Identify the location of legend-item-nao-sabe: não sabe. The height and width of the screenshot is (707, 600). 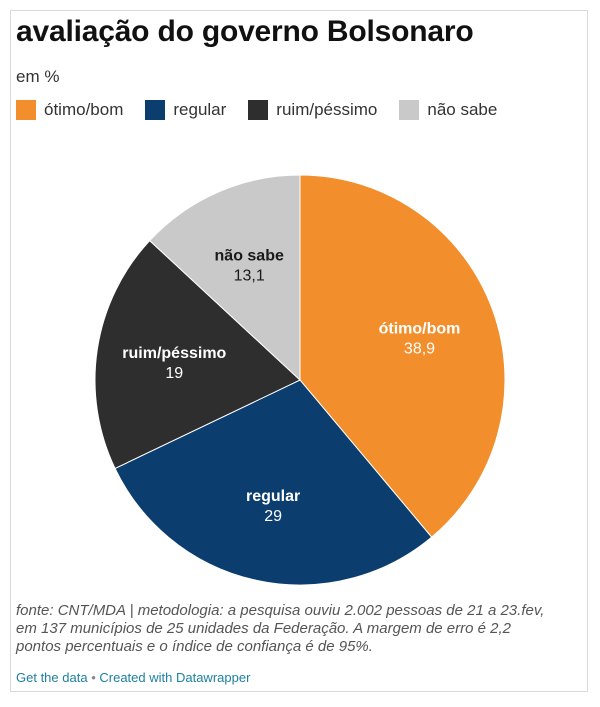
(448, 110).